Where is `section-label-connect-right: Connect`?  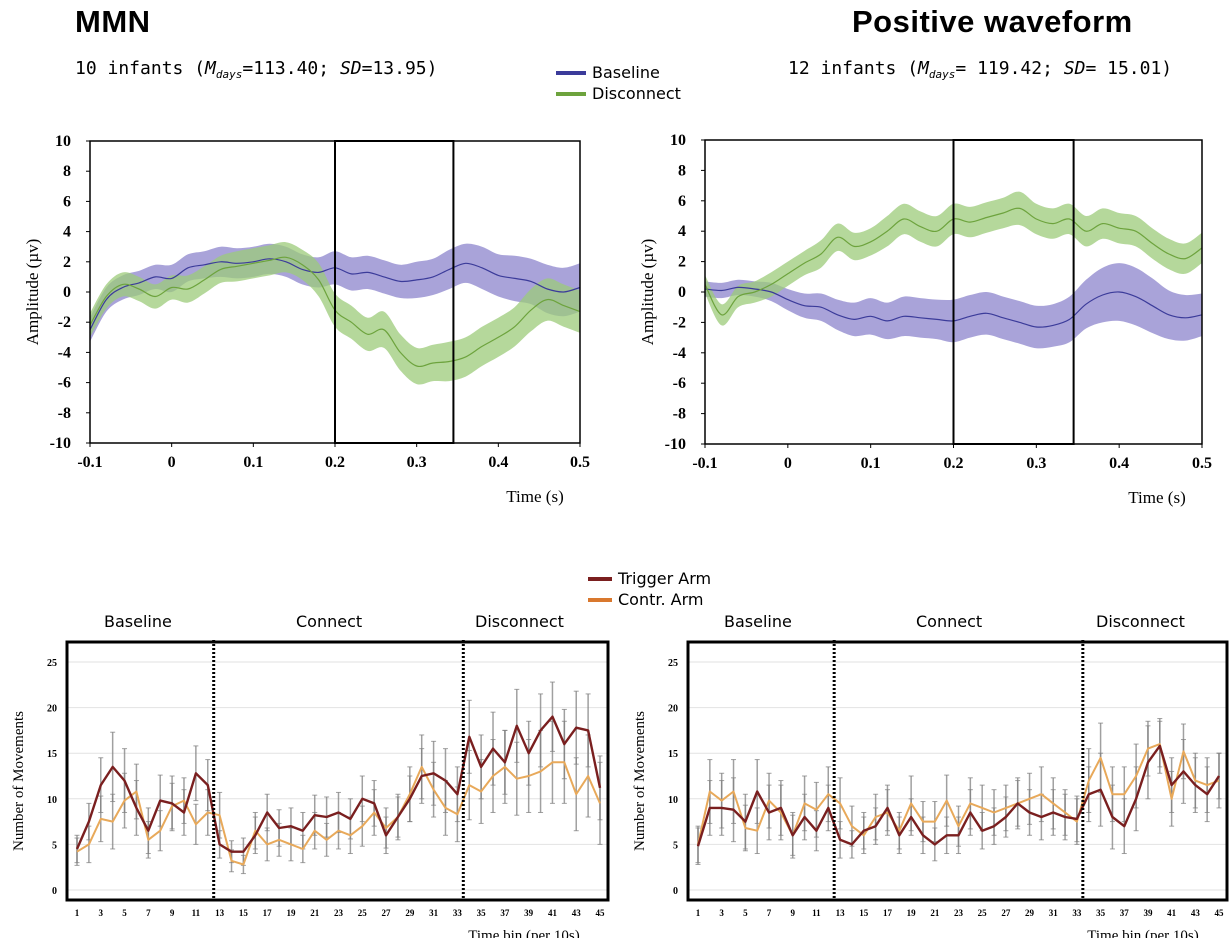 section-label-connect-right: Connect is located at coordinates (949, 621).